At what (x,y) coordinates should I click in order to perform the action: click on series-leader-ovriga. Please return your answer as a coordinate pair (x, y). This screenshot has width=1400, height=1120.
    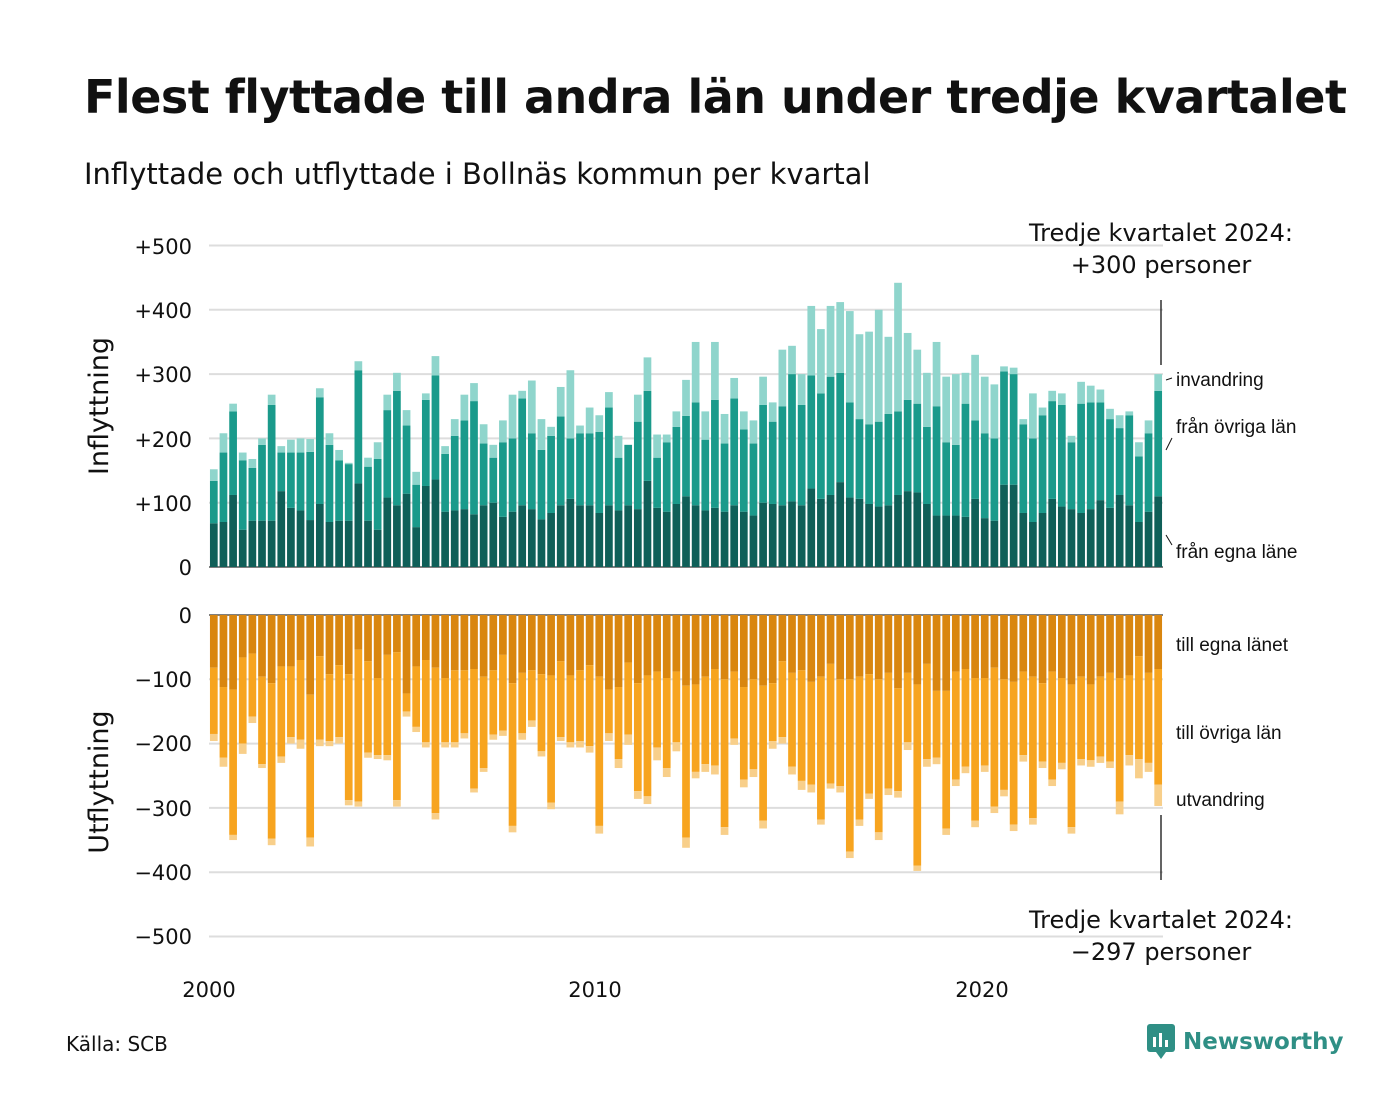
    Looking at the image, I should click on (1169, 444).